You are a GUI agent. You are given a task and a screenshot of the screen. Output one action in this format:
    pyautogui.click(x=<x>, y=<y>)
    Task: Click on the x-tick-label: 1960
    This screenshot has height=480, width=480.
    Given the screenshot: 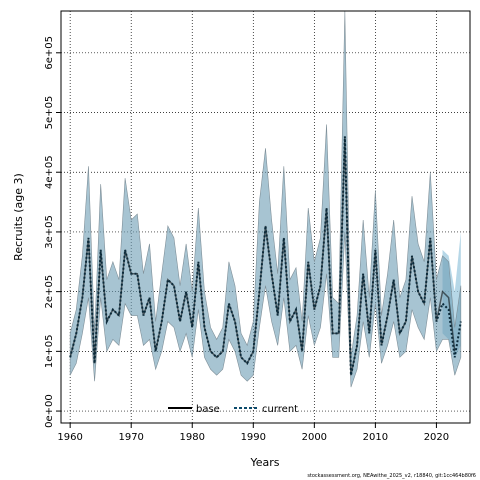 What is the action you would take?
    pyautogui.click(x=69, y=437)
    